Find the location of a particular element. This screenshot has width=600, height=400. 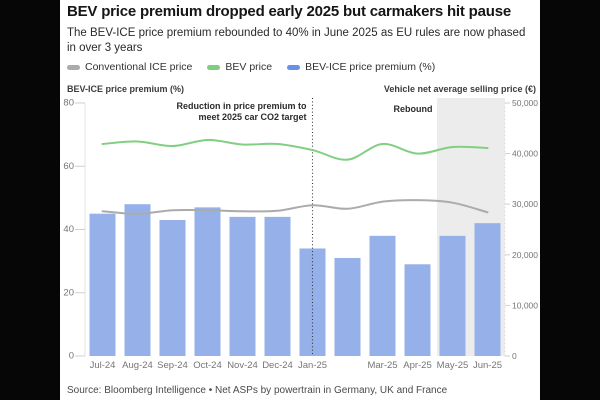

left-axis-tick-label: 60 is located at coordinates (68, 166).